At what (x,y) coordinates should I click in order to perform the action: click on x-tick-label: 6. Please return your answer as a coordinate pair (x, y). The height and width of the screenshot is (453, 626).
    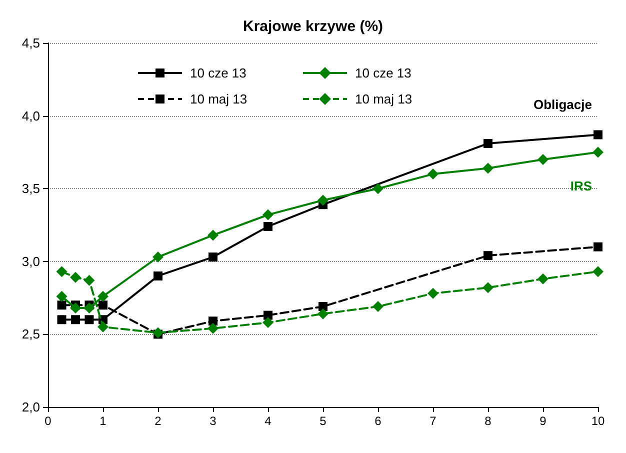
    Looking at the image, I should click on (378, 421).